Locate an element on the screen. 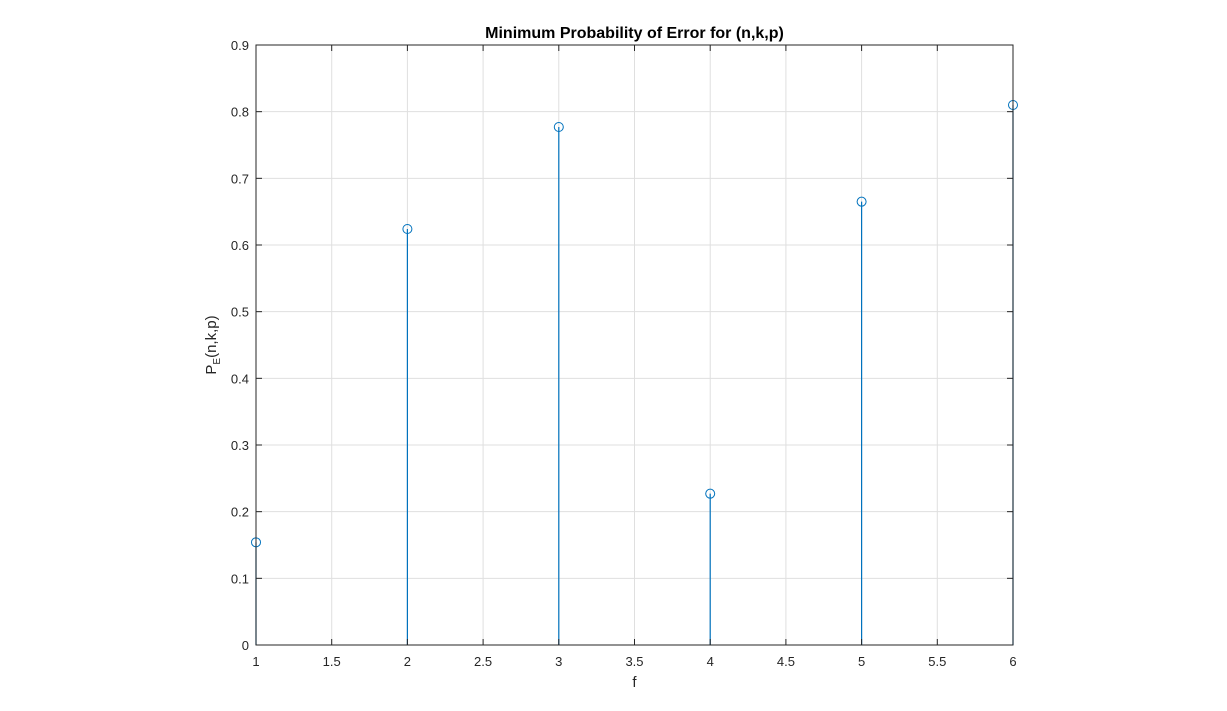 This screenshot has width=1227, height=711. y-tick-label: 0.7 is located at coordinates (240, 178).